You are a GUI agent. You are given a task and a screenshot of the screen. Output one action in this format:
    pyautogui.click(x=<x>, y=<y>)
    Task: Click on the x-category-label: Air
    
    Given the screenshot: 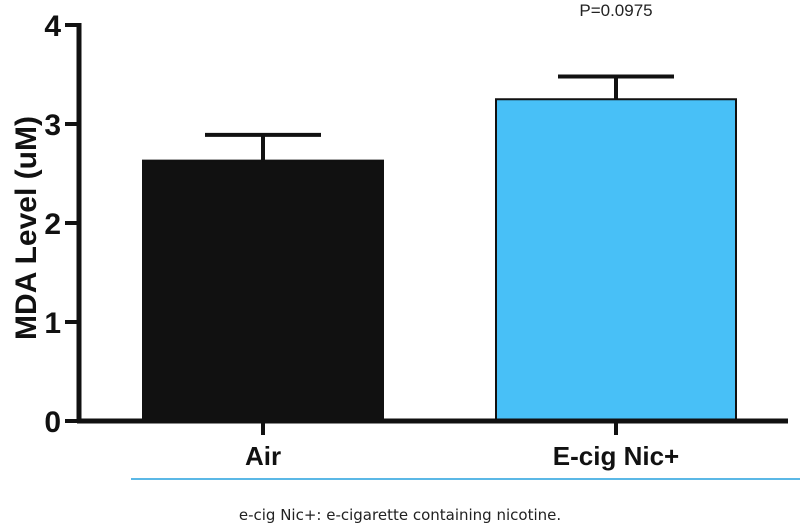 What is the action you would take?
    pyautogui.click(x=263, y=456)
    